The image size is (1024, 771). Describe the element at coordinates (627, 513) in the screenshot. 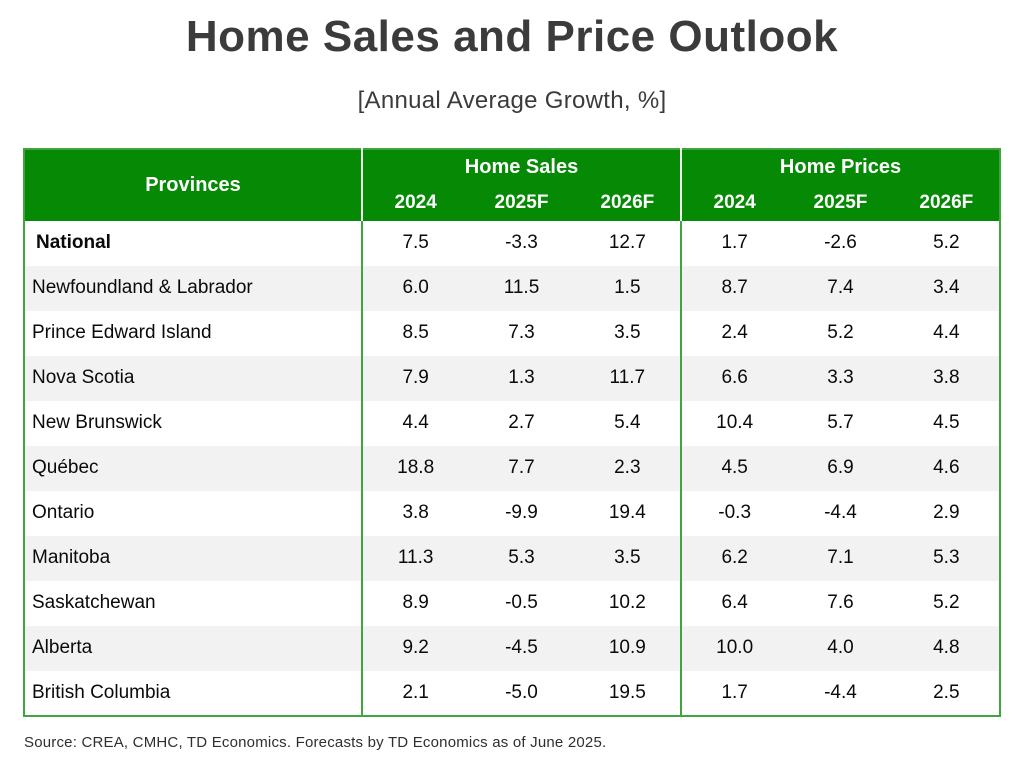

I see `value-cell: 19.4` at that location.